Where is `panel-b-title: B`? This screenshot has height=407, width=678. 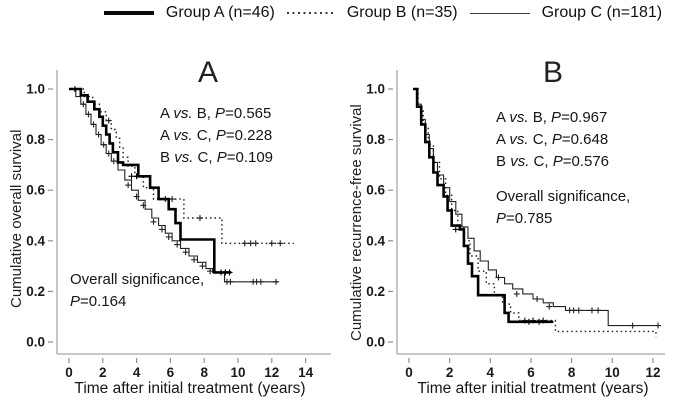
panel-b-title: B is located at coordinates (553, 72).